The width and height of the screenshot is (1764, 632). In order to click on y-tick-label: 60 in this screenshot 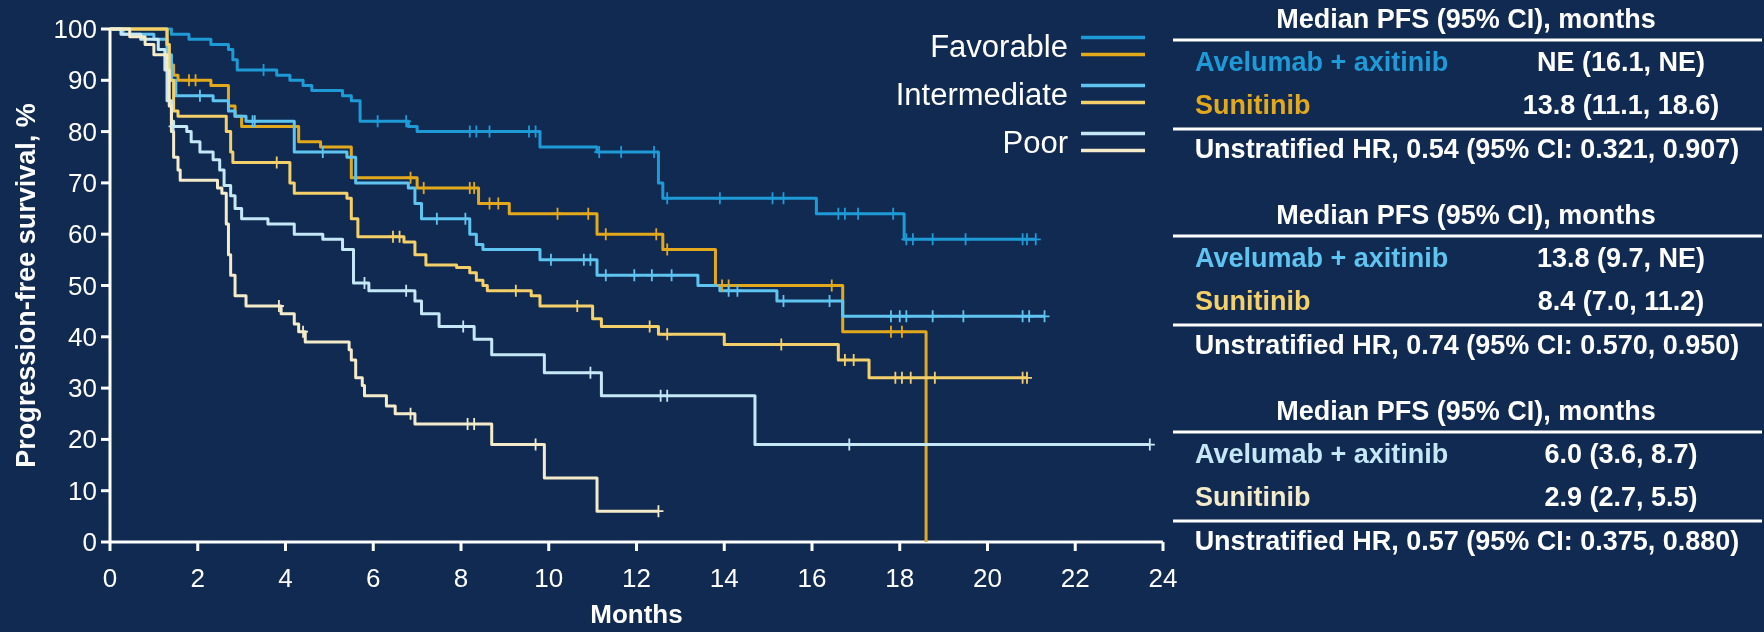, I will do `click(82, 234)`.